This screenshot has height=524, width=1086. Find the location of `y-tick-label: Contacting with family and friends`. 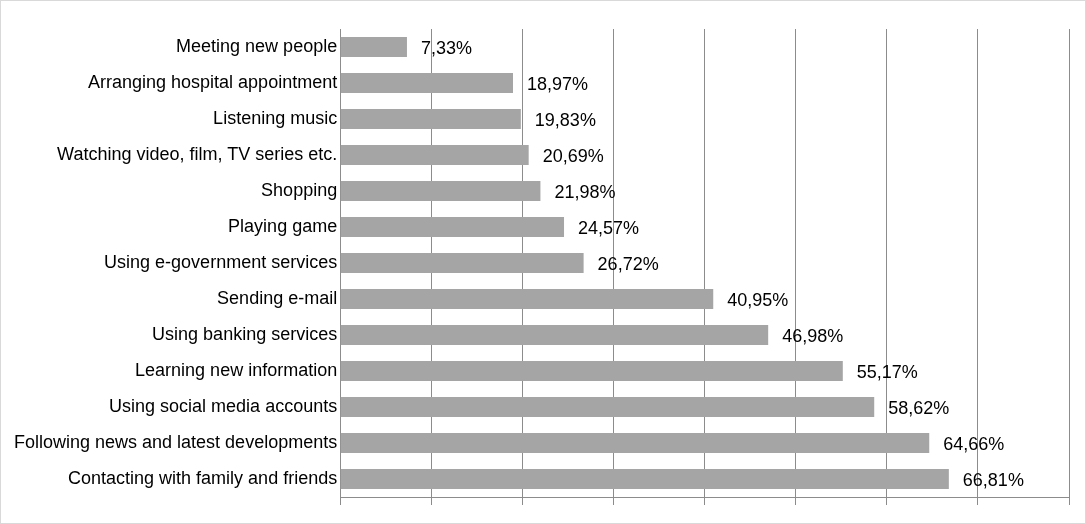

y-tick-label: Contacting with family and friends is located at coordinates (203, 477).